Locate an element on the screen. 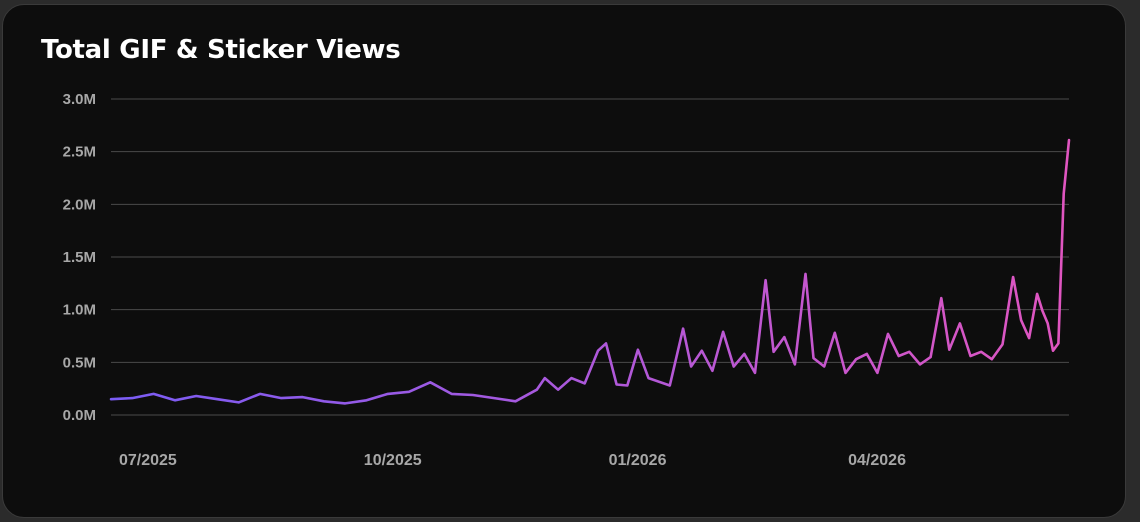 The width and height of the screenshot is (1140, 522). chart-title: Total GIF & Sticker Views is located at coordinates (221, 50).